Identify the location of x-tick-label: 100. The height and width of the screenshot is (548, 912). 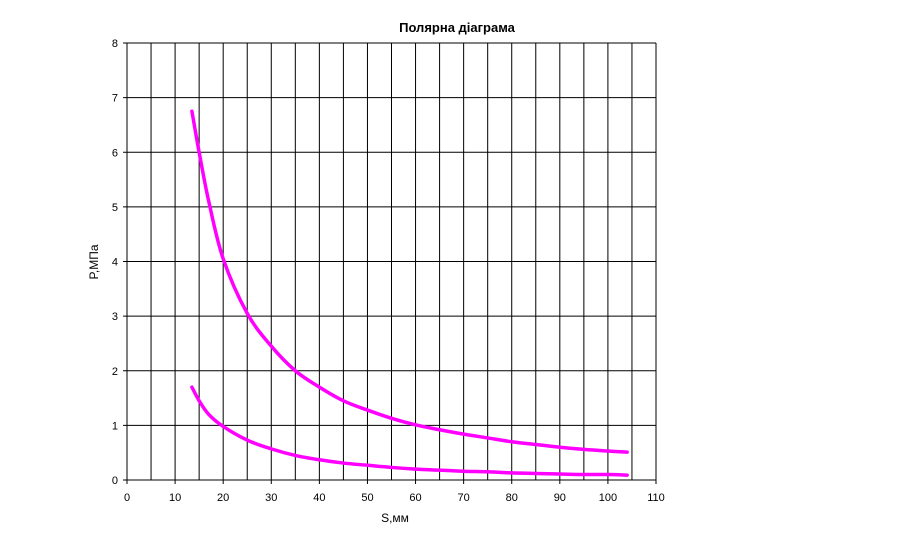
(608, 498).